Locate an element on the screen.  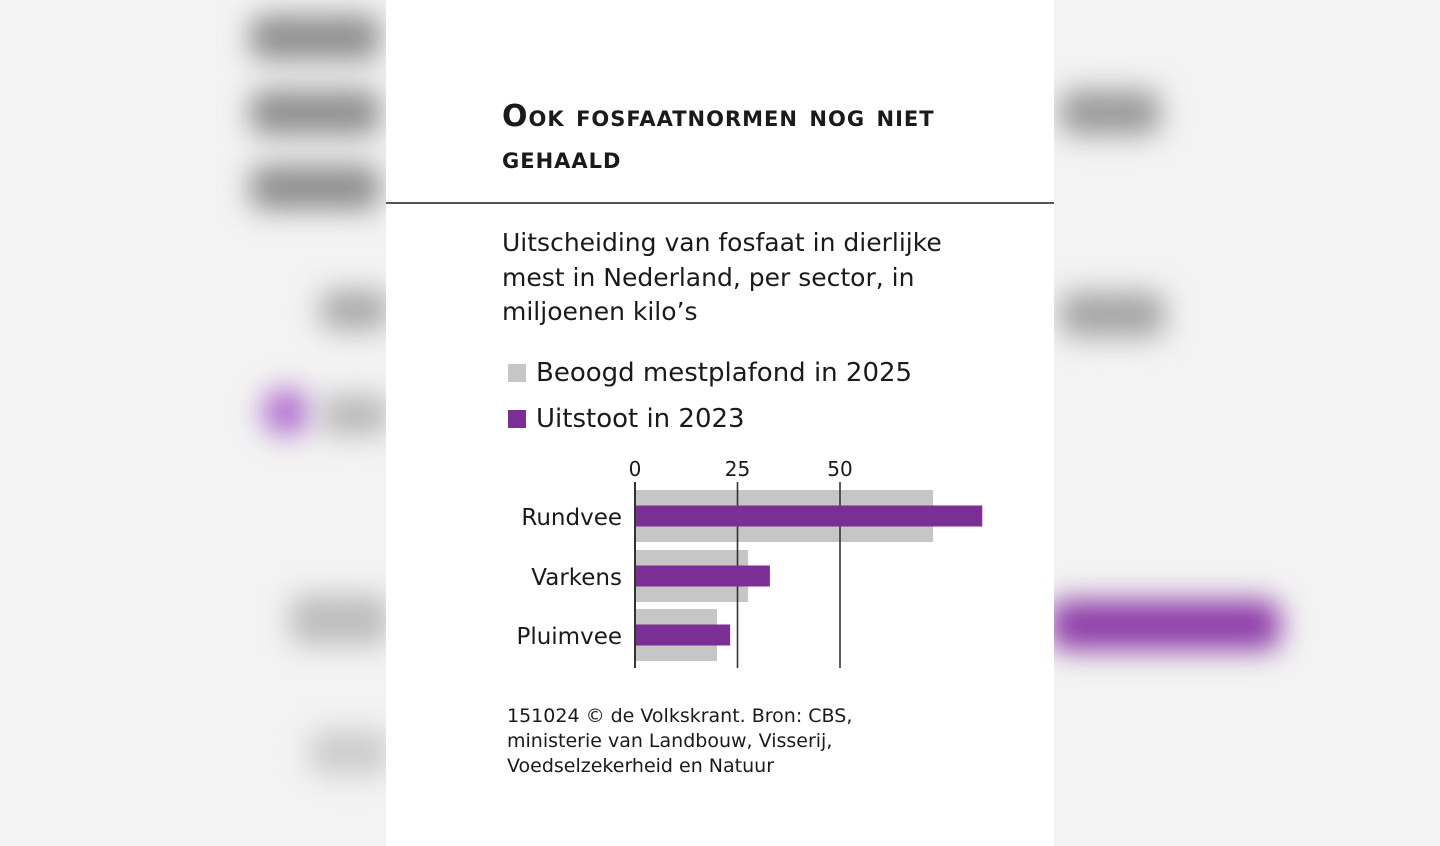
x-tick-label: 25 is located at coordinates (737, 469).